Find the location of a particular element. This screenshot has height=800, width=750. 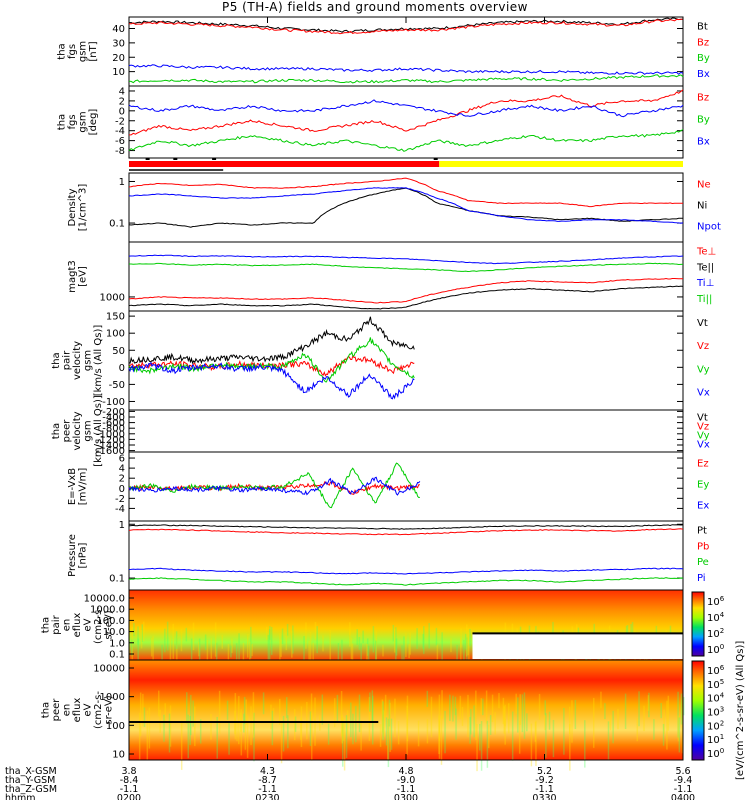

legend-item: Bx is located at coordinates (703, 74).